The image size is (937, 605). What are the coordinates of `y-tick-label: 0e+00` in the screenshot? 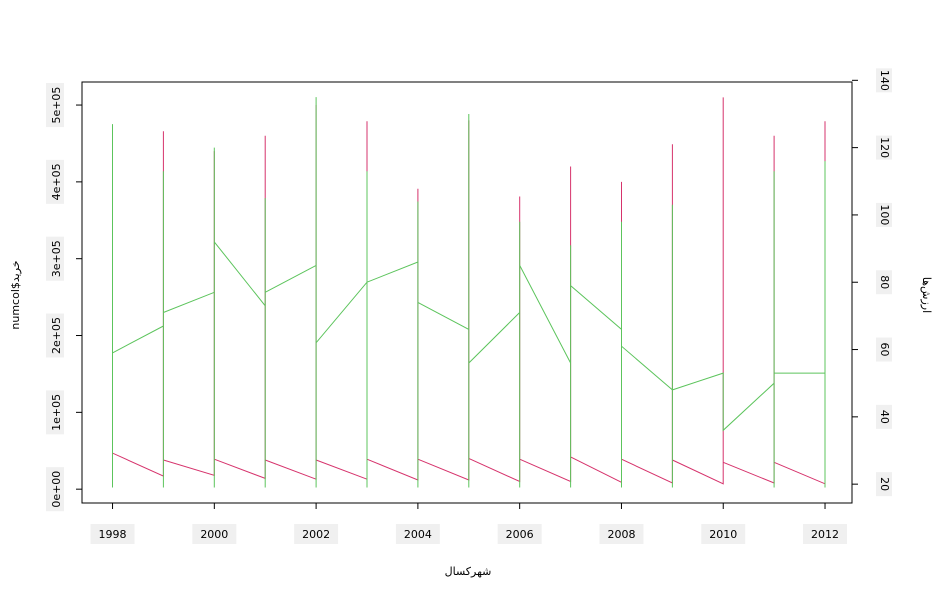 It's located at (56, 489).